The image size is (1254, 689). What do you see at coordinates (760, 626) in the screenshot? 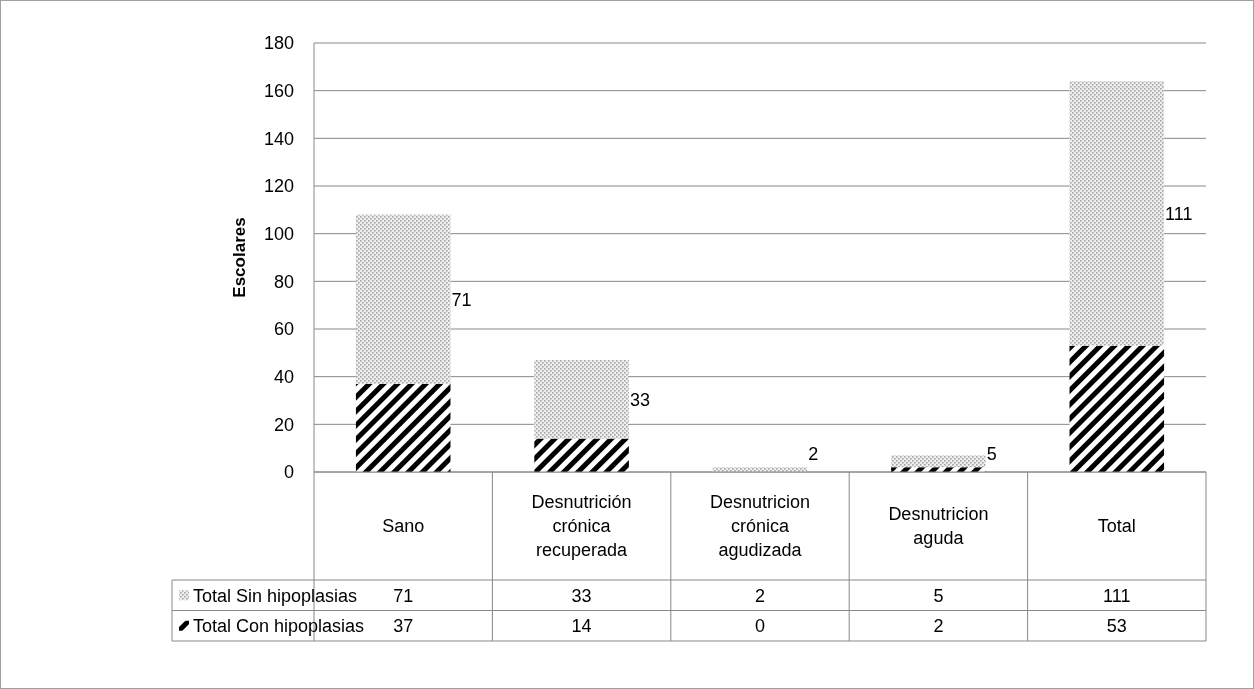
I see `data-label: 0` at bounding box center [760, 626].